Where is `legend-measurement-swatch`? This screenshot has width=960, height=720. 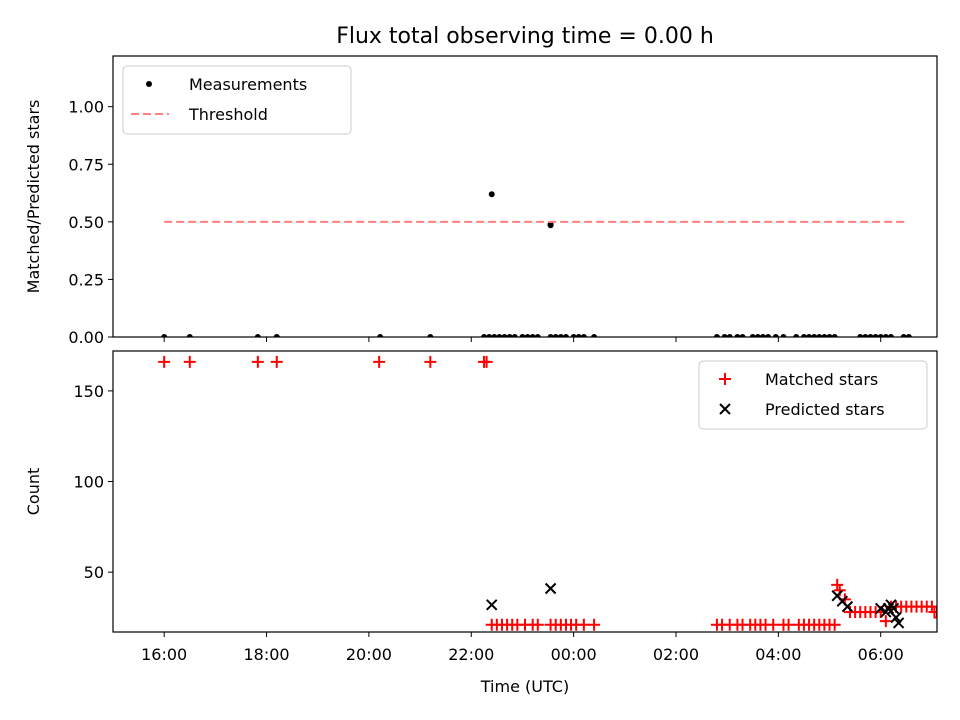 legend-measurement-swatch is located at coordinates (149, 84).